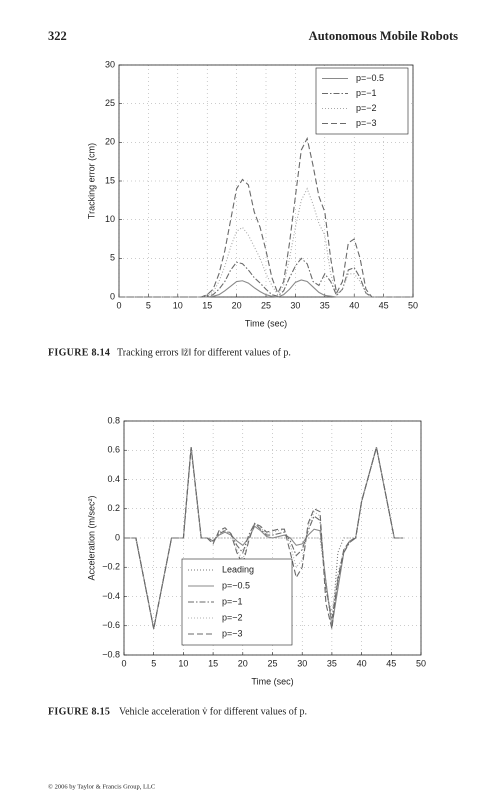 The image size is (504, 800). Describe the element at coordinates (111, 596) in the screenshot. I see `y-tick-label: −0.4` at that location.